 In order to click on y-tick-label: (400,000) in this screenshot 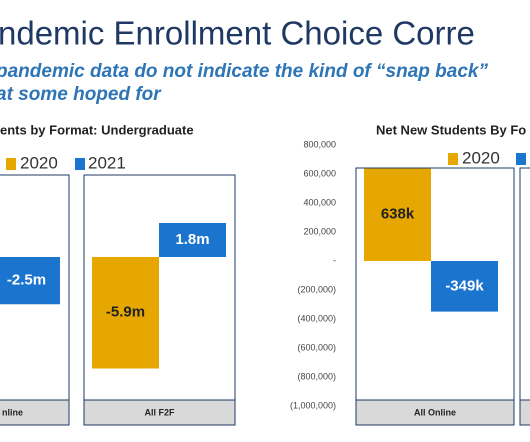, I will do `click(316, 318)`.